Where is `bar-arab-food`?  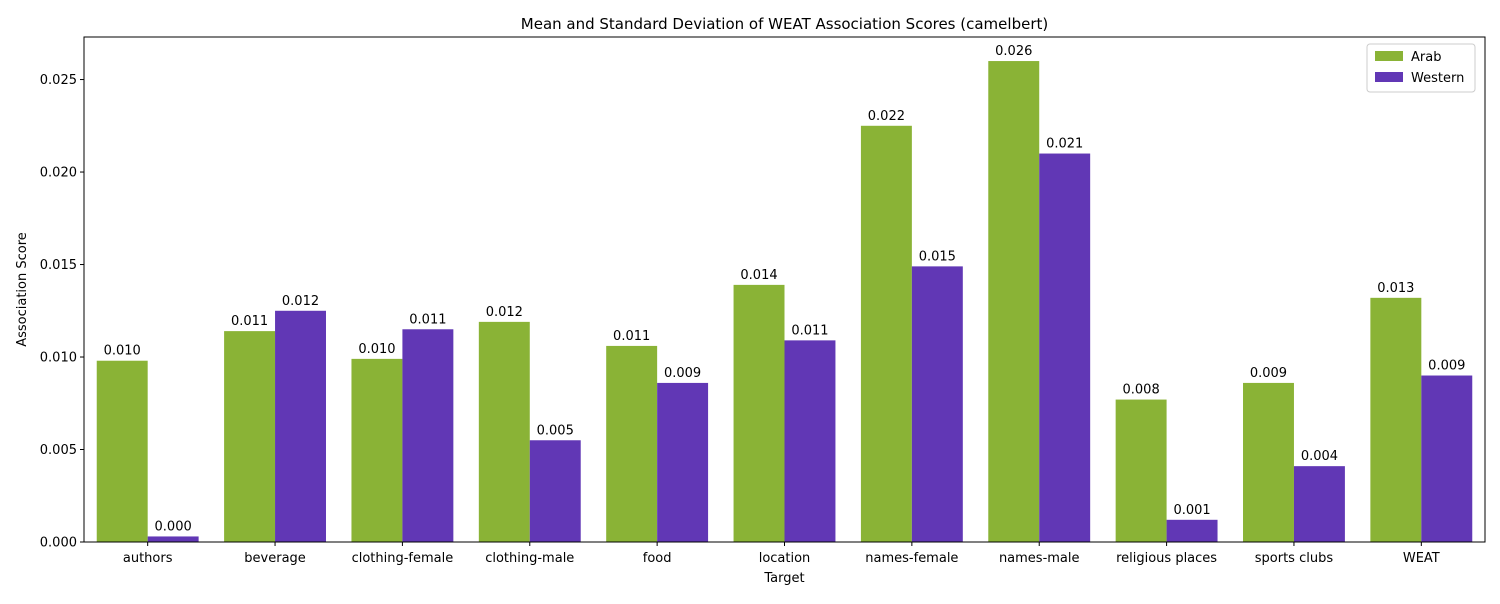 bar-arab-food is located at coordinates (632, 443).